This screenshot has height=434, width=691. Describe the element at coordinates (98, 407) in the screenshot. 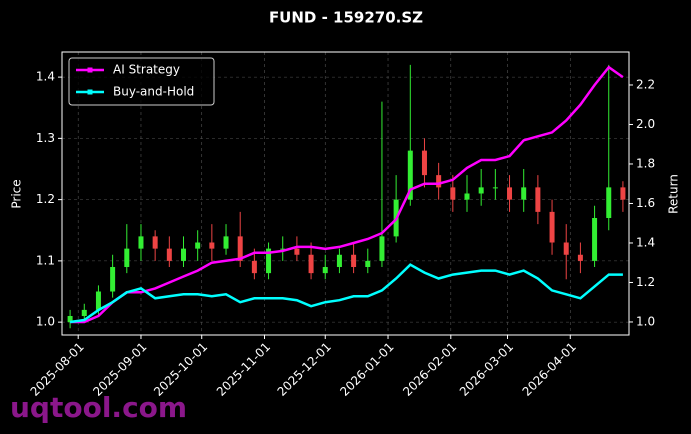

I see `watermark: uqtool.com` at that location.